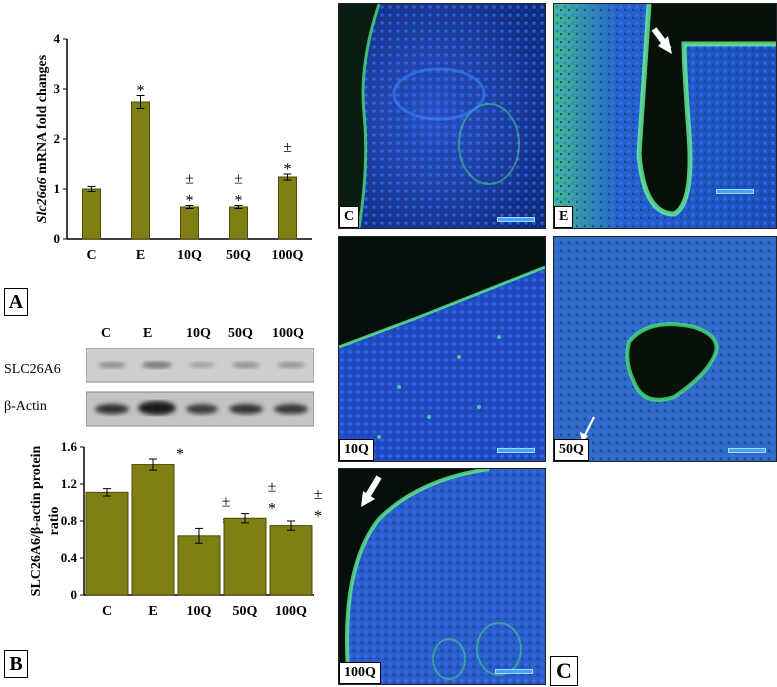 This screenshot has height=687, width=777. What do you see at coordinates (442, 576) in the screenshot?
I see `micrograph-100q: 100Q` at bounding box center [442, 576].